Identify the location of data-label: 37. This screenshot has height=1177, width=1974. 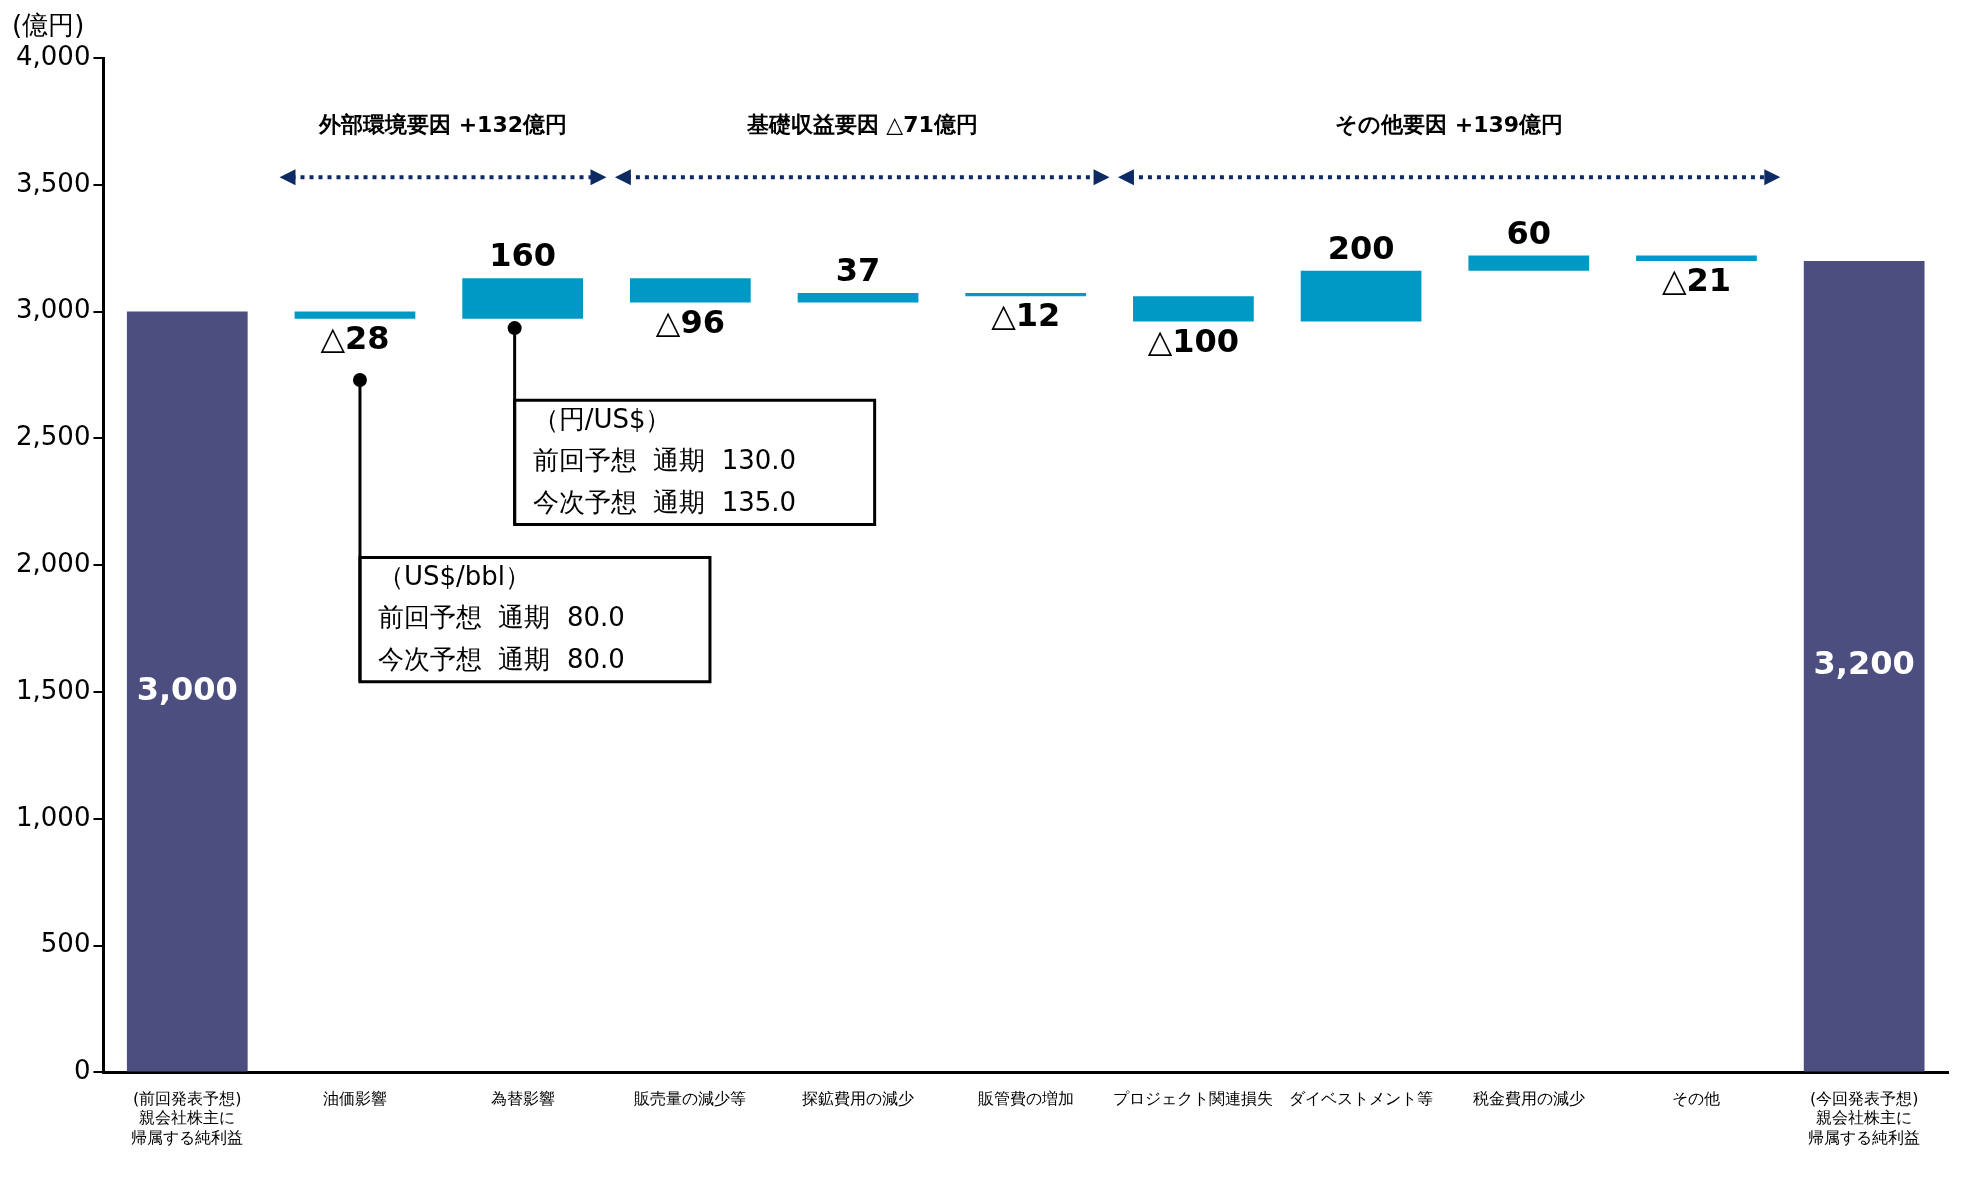
(858, 270).